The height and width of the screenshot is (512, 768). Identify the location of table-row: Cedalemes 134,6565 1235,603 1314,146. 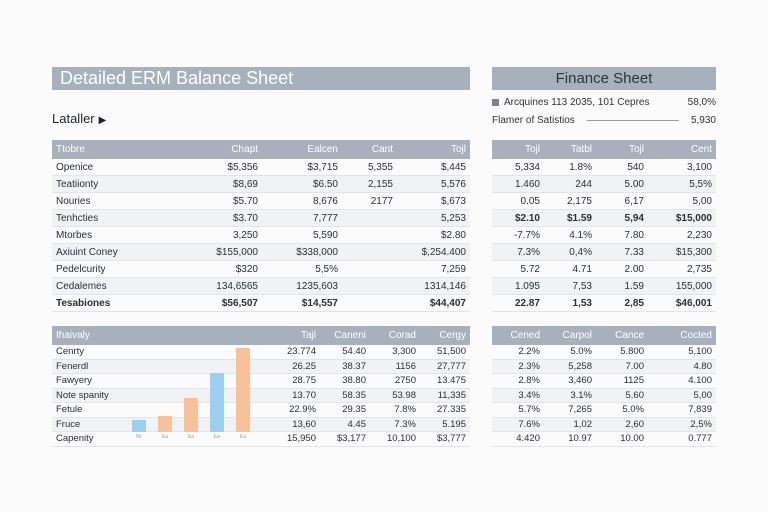
(261, 286).